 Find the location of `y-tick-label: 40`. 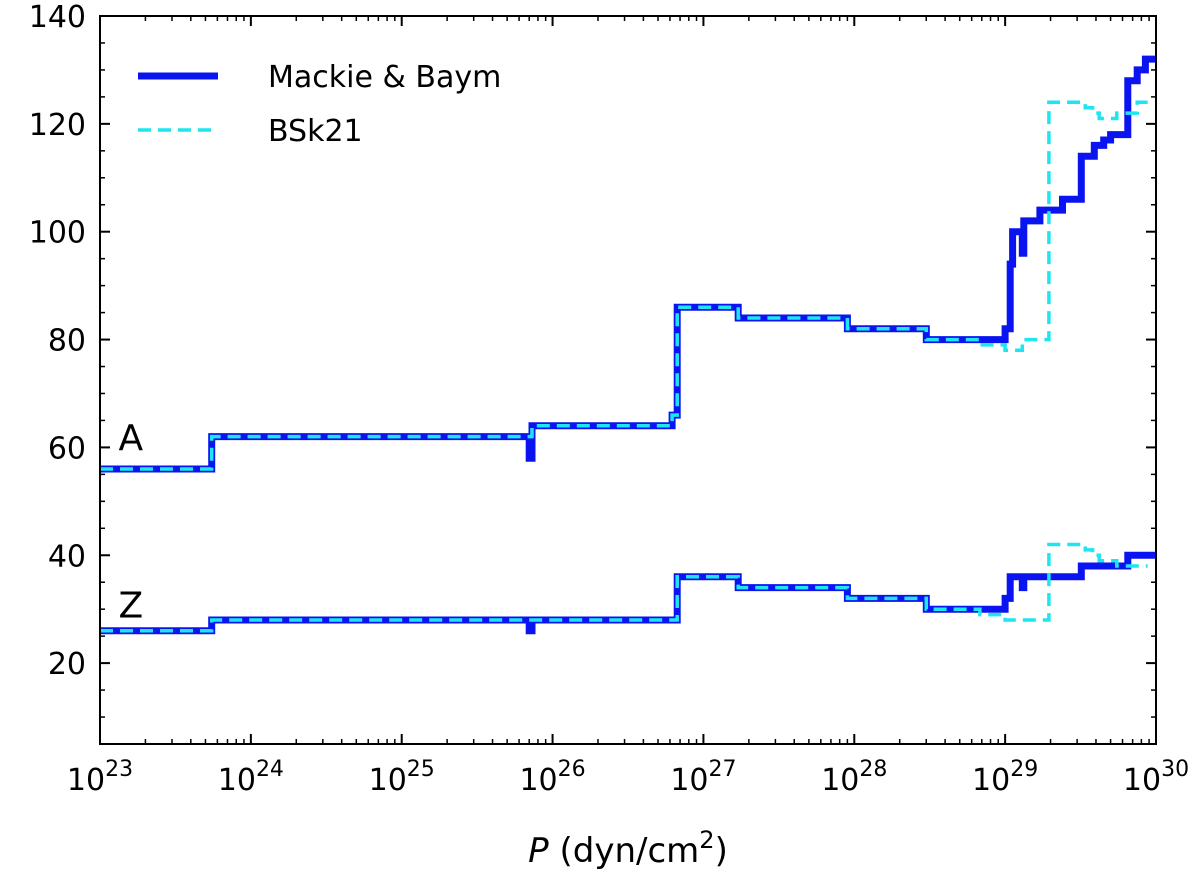

y-tick-label: 40 is located at coordinates (67, 556).